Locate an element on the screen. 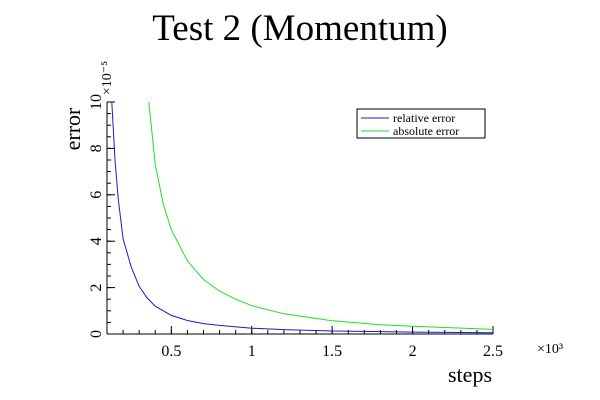  y-tick-label: 4 is located at coordinates (96, 241).